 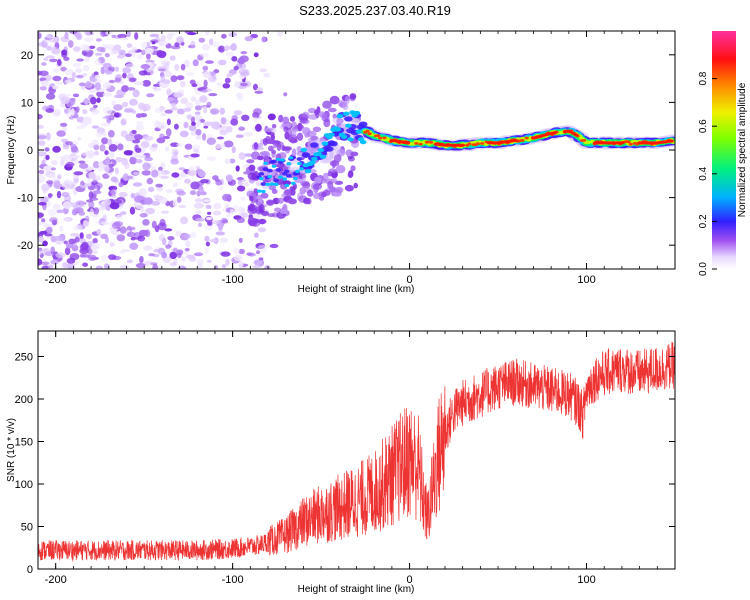 I want to click on chart-title: S233.2025.237.03.40.R19, so click(x=375, y=10).